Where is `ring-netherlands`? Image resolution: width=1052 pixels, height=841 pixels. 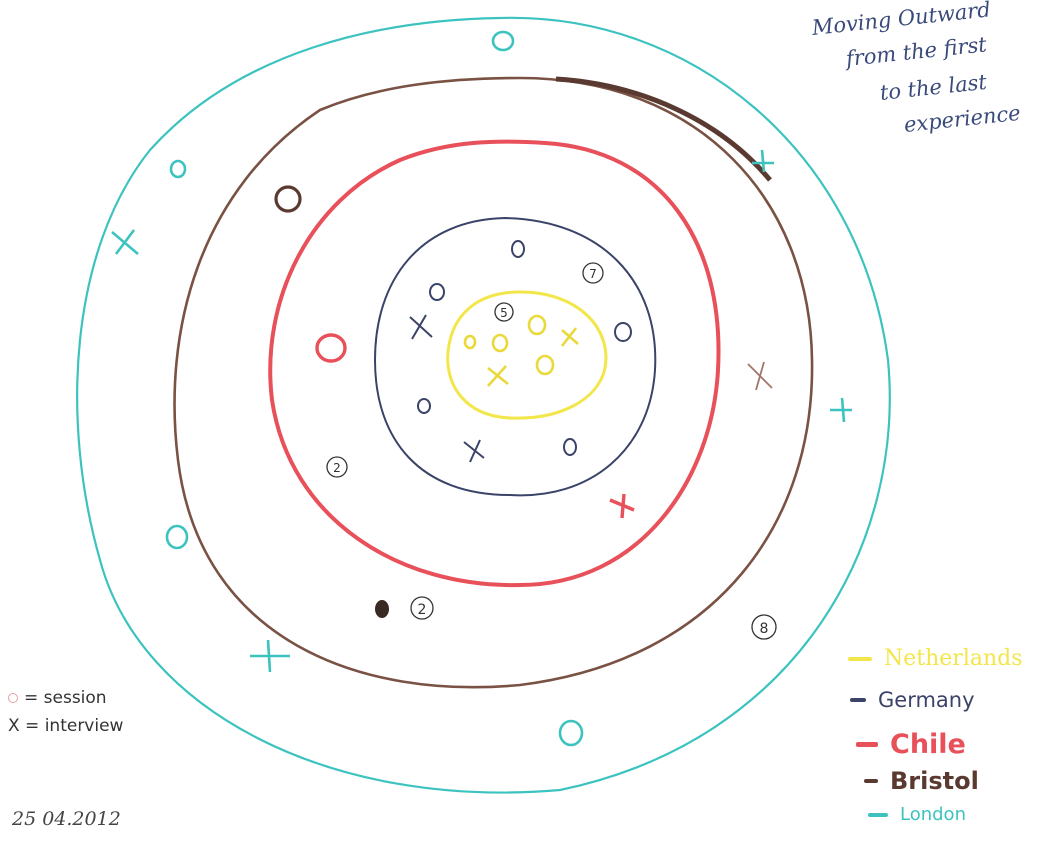
ring-netherlands is located at coordinates (527, 355).